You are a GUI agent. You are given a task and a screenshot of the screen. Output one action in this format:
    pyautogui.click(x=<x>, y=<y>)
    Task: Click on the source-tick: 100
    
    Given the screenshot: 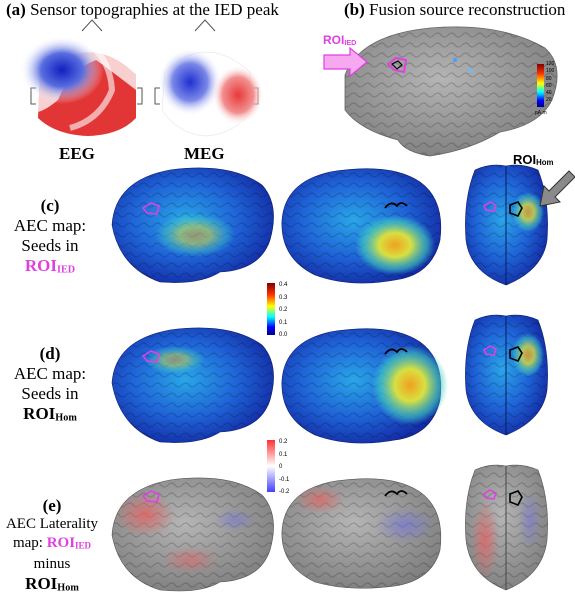 What is the action you would take?
    pyautogui.click(x=550, y=71)
    